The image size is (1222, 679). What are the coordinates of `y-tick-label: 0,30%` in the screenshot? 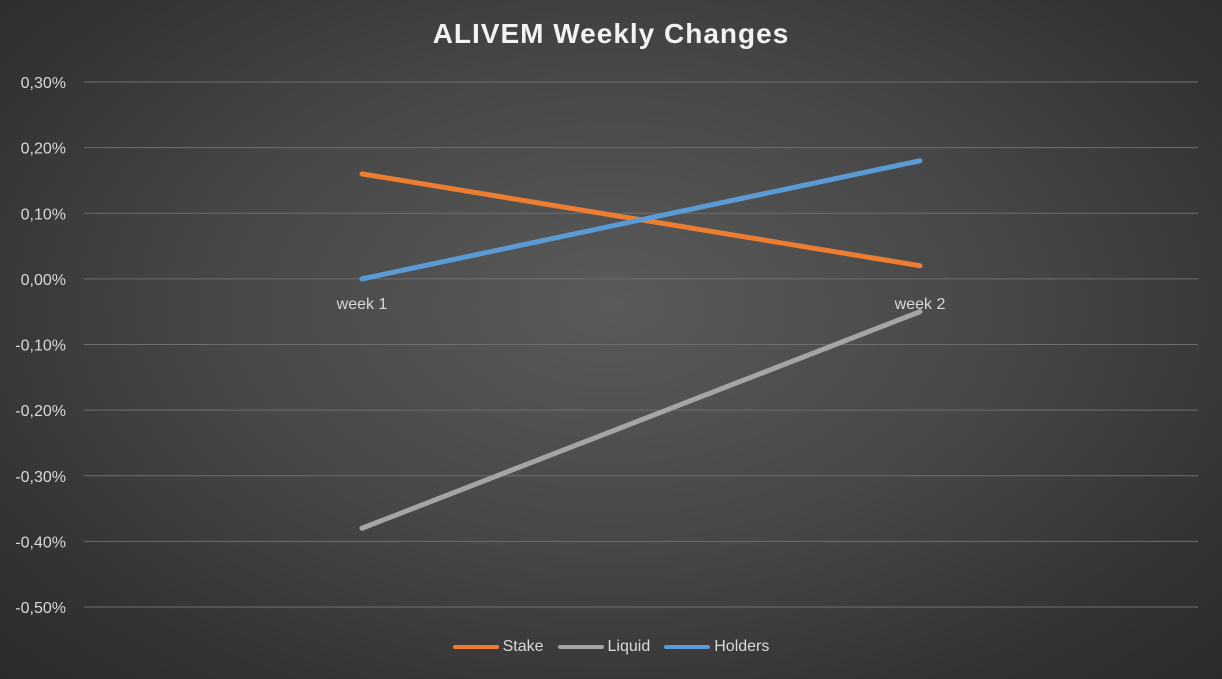 It's located at (43, 83).